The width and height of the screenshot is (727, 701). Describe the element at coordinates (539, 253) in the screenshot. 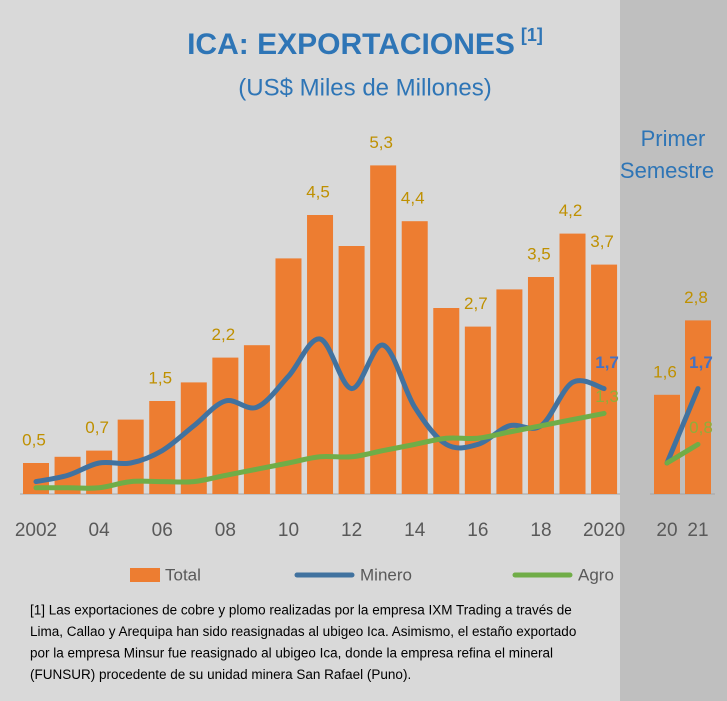

I see `value-label: 3,5` at that location.